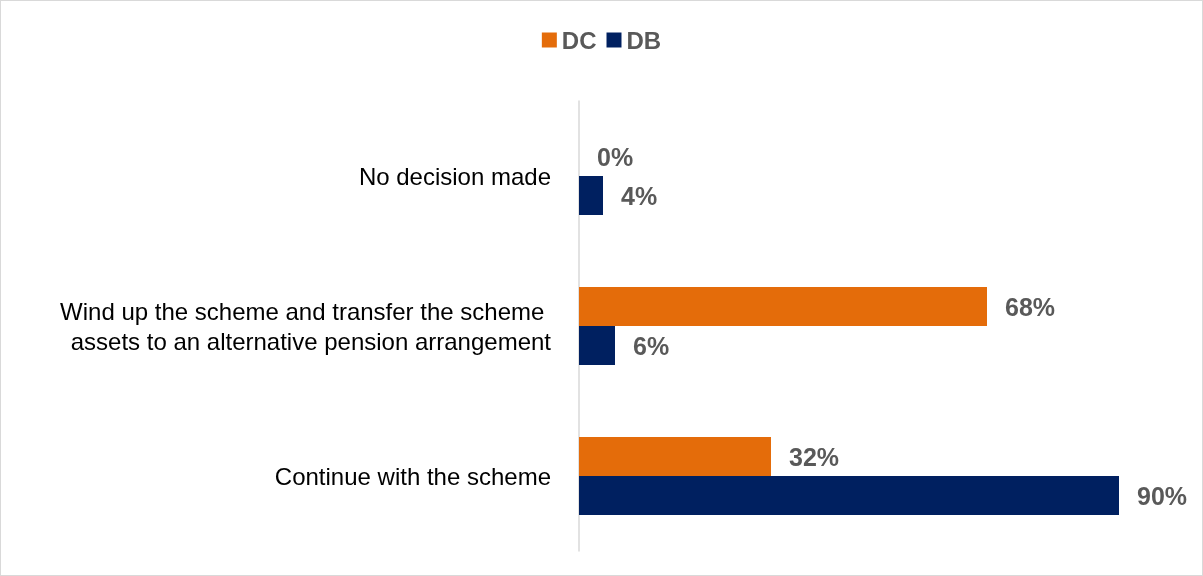  Describe the element at coordinates (639, 195) in the screenshot. I see `data-label: 4%` at that location.